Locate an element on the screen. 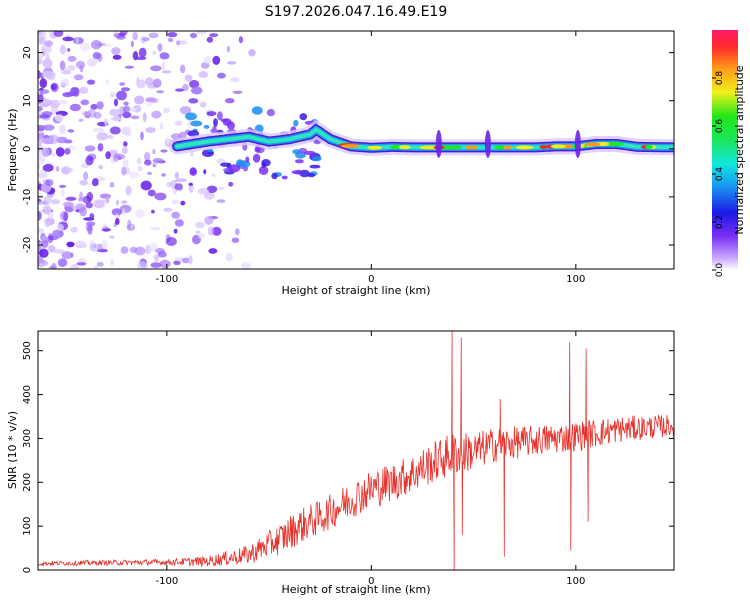 The width and height of the screenshot is (750, 600). spectrogram-xtick-label: 0 is located at coordinates (371, 279).